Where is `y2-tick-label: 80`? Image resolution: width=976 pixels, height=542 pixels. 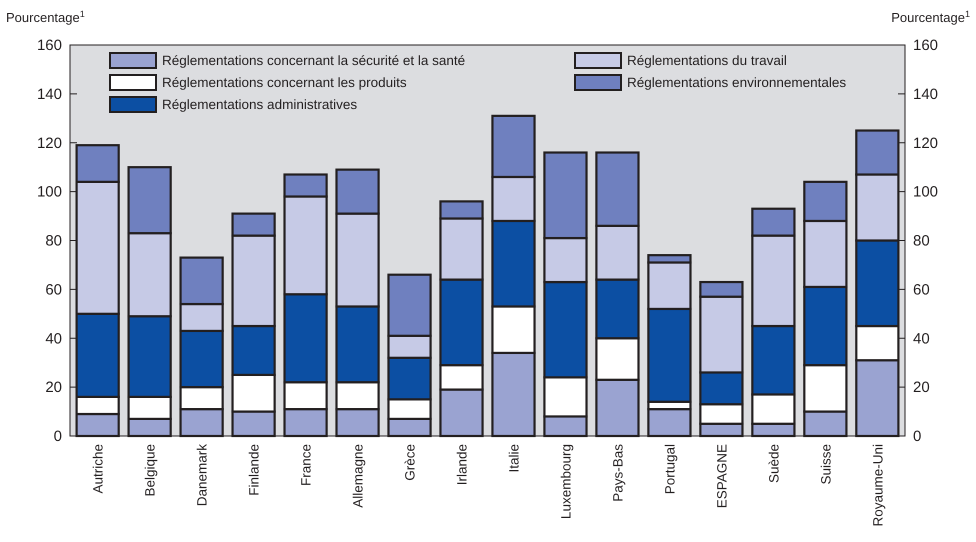
y2-tick-label: 80 is located at coordinates (921, 241).